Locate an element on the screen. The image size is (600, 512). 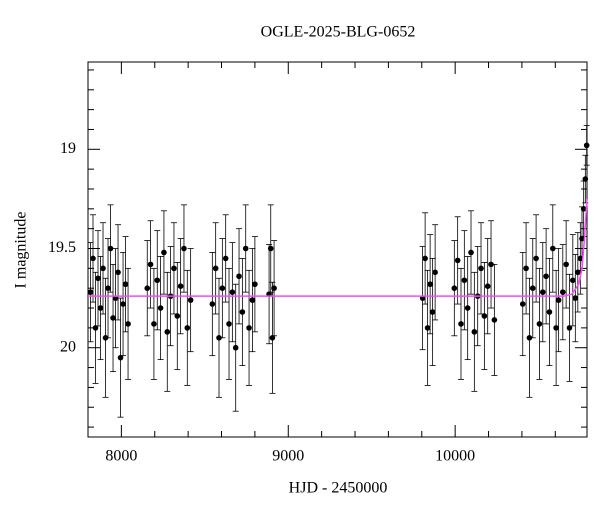
x-tick-label: 8000 is located at coordinates (121, 456).